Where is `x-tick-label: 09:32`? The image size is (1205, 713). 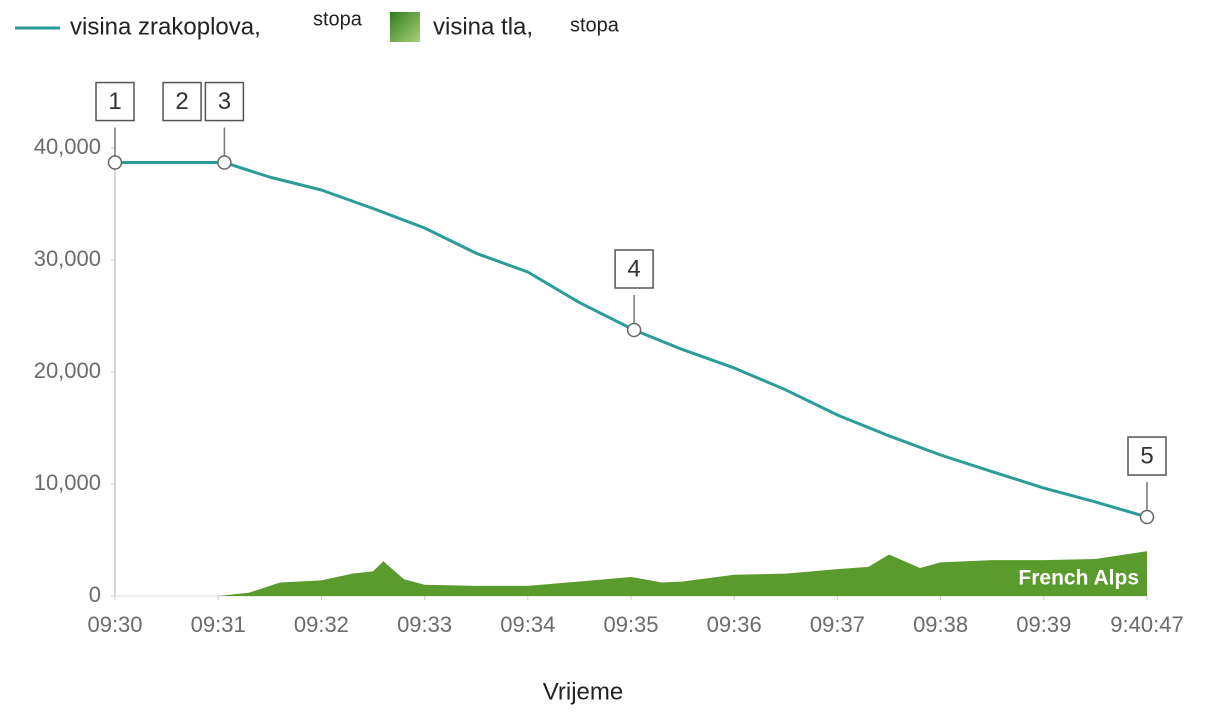
x-tick-label: 09:32 is located at coordinates (321, 624).